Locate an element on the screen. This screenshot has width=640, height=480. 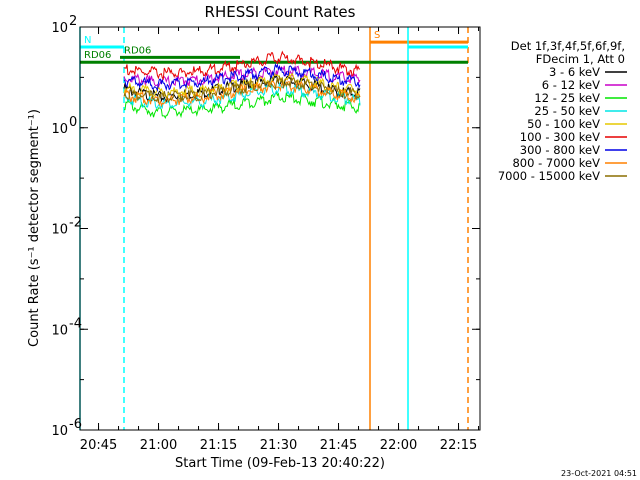
y-tick-exponent: 0 is located at coordinates (73, 122).